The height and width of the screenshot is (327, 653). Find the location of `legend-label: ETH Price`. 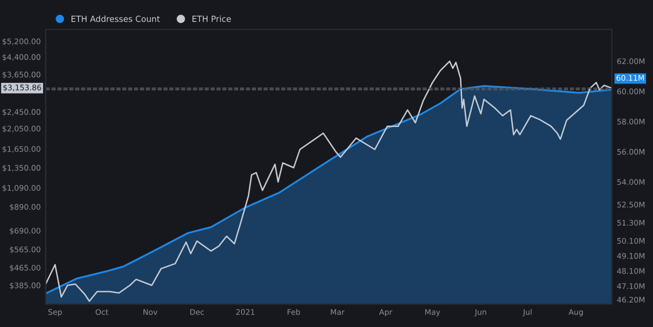

legend-label: ETH Price is located at coordinates (211, 19).